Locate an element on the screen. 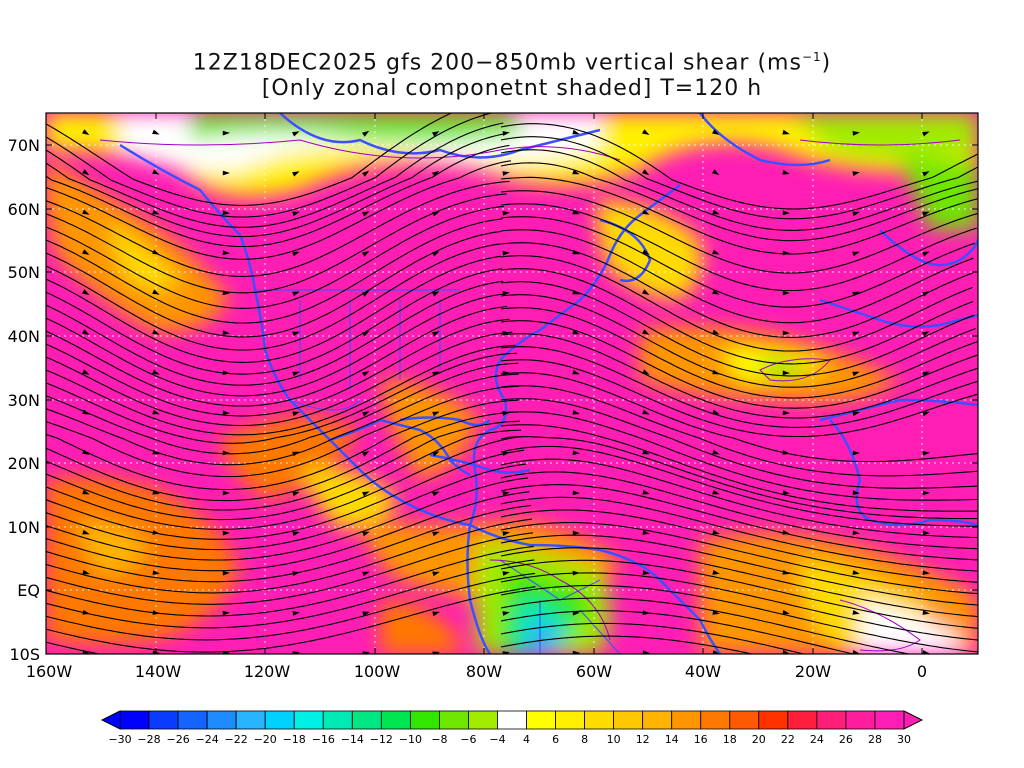 This screenshot has height=768, width=1024. lon-label: 40W is located at coordinates (703, 671).